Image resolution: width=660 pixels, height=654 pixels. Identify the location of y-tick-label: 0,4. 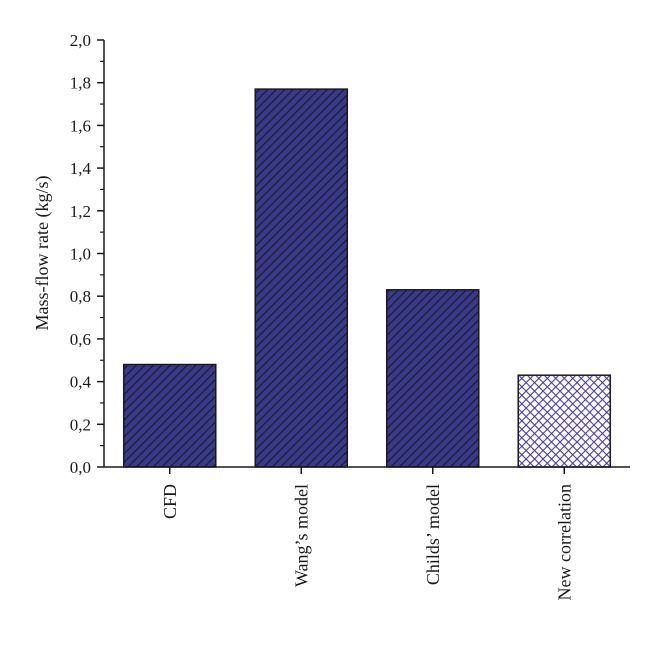
(81, 382).